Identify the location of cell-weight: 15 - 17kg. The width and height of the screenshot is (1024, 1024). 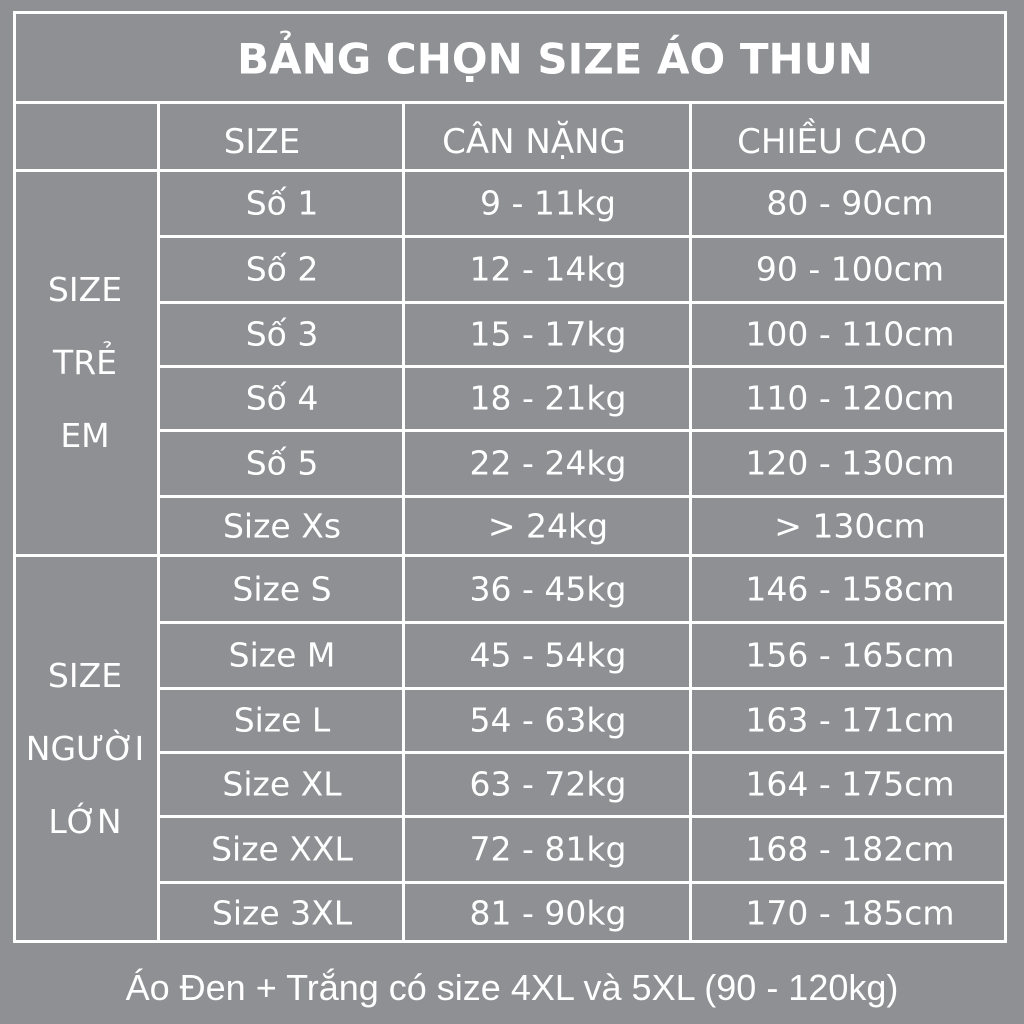
(548, 334).